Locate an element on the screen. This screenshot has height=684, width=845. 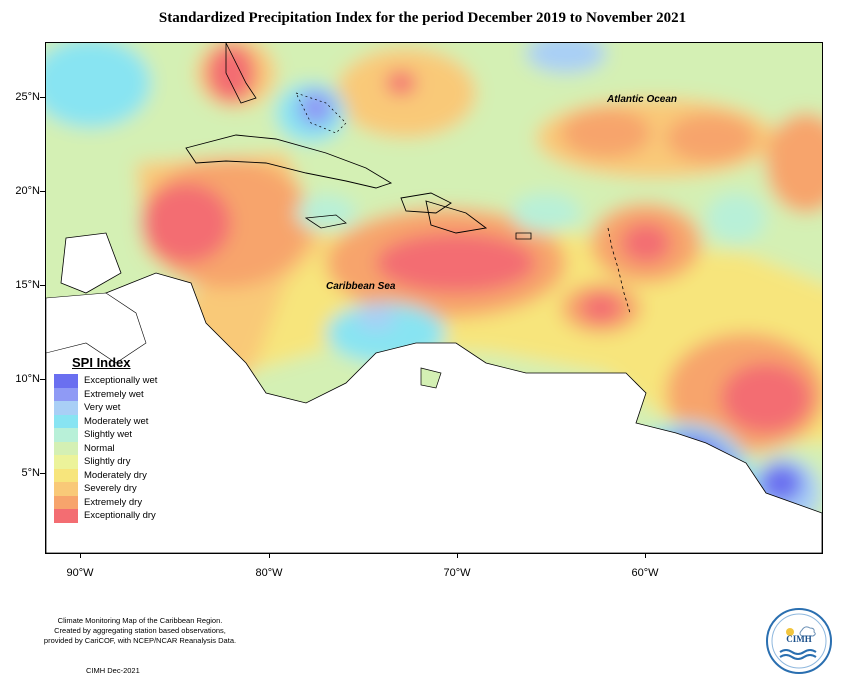
lat-label-15: 15°N is located at coordinates (27, 285).